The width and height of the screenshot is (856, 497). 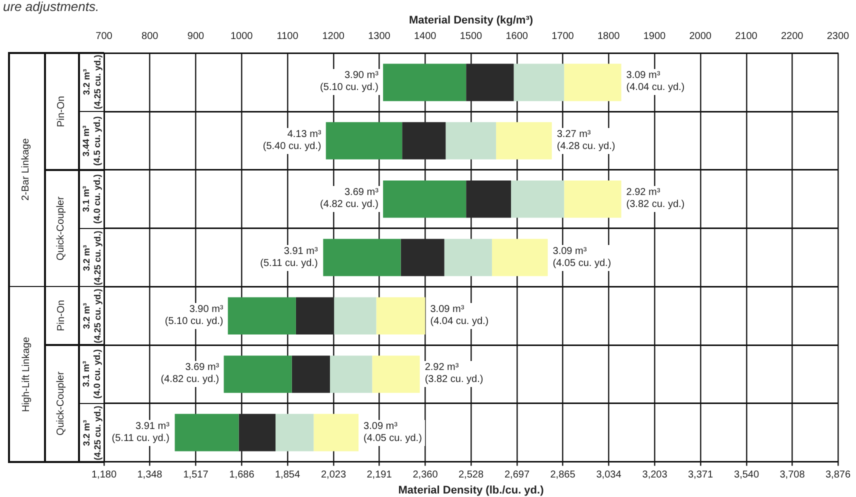 What do you see at coordinates (26, 374) in the screenshot?
I see `text: High-Lift Linkage` at bounding box center [26, 374].